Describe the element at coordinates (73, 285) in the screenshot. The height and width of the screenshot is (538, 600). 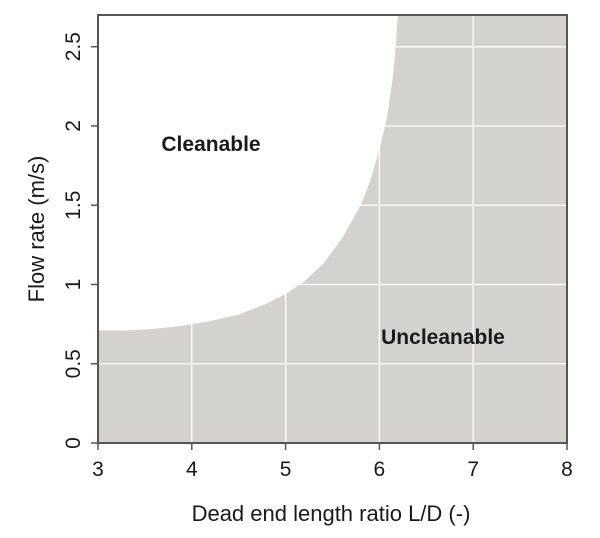
I see `y-tick-label: 1` at that location.